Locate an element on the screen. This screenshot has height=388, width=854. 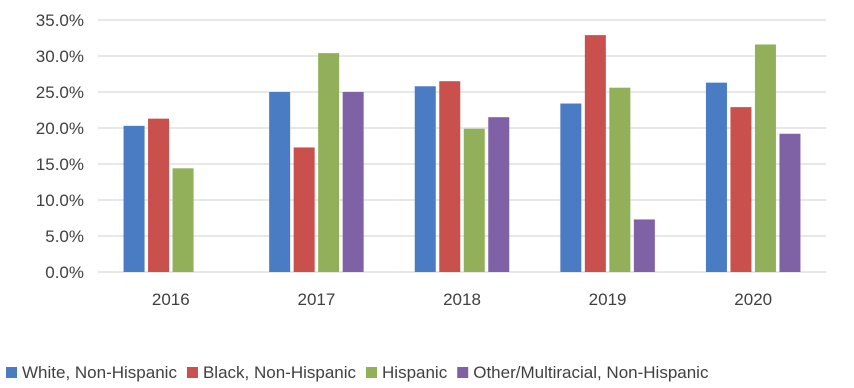
y-tick-label: 5.0% is located at coordinates (64, 236).